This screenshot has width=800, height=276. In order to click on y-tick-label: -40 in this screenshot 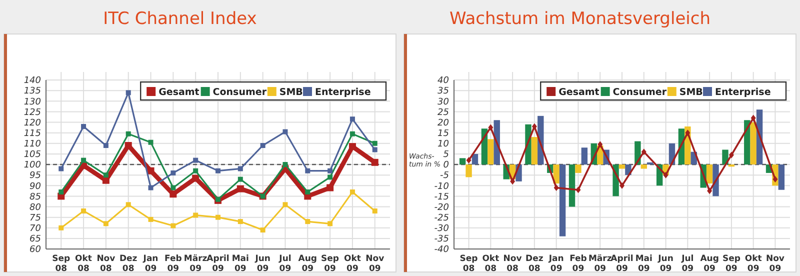, I will do `click(442, 250)`.